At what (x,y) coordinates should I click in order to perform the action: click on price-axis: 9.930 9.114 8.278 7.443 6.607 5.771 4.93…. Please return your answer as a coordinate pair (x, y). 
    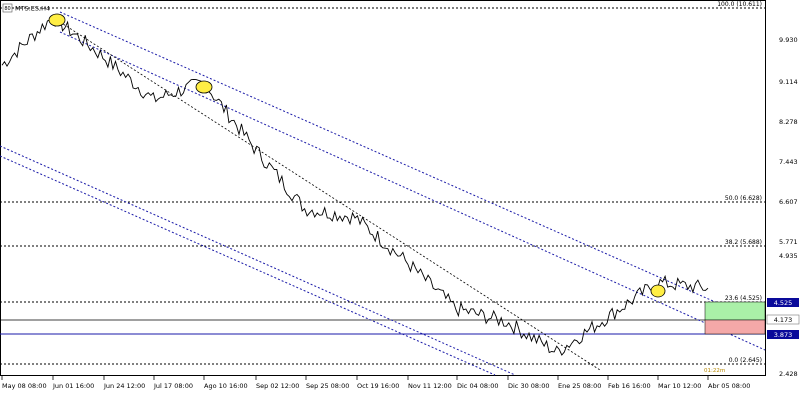
    Looking at the image, I should click on (788, 207).